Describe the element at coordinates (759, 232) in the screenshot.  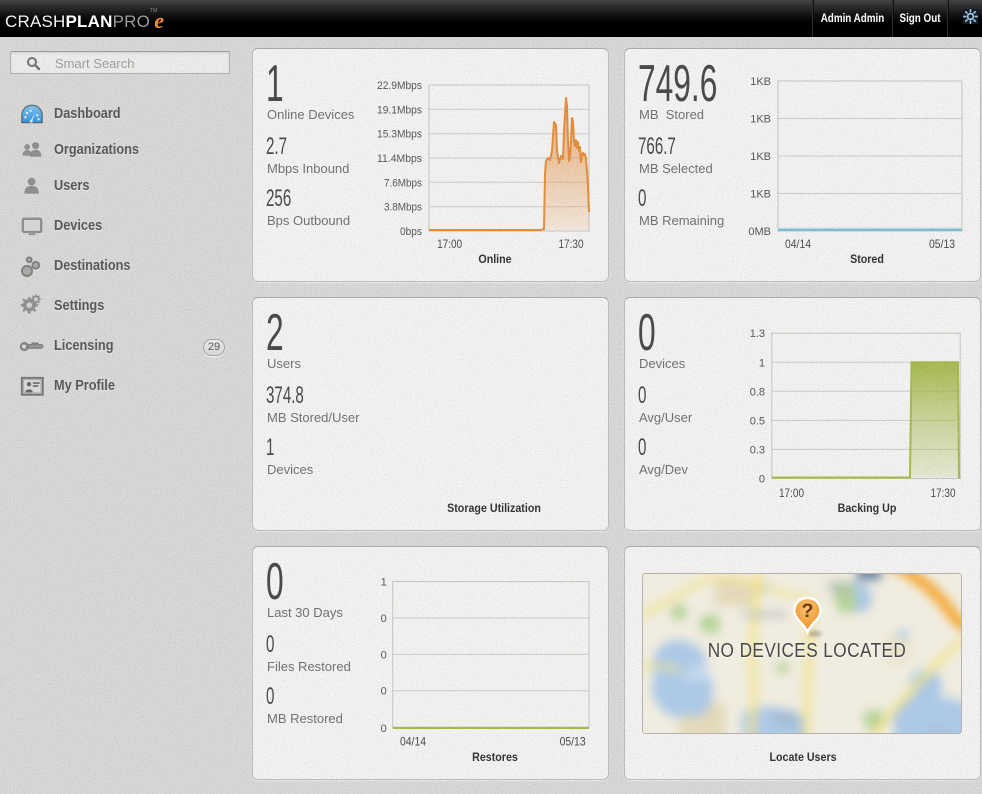
I see `svg-text: 0MB` at that location.